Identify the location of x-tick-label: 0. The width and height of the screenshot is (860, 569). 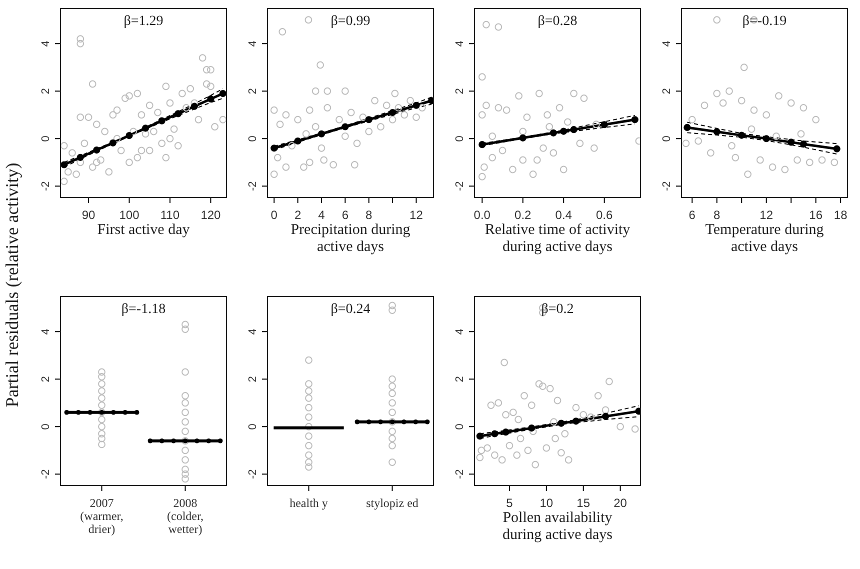
(274, 215).